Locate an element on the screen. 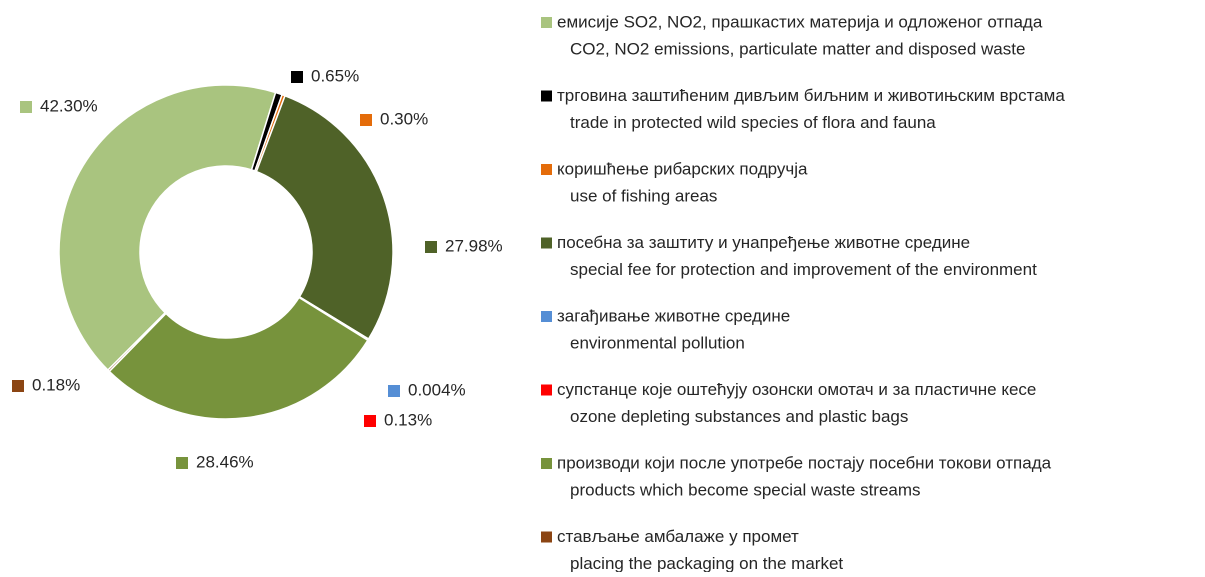  data-label: 0.65% is located at coordinates (335, 75).